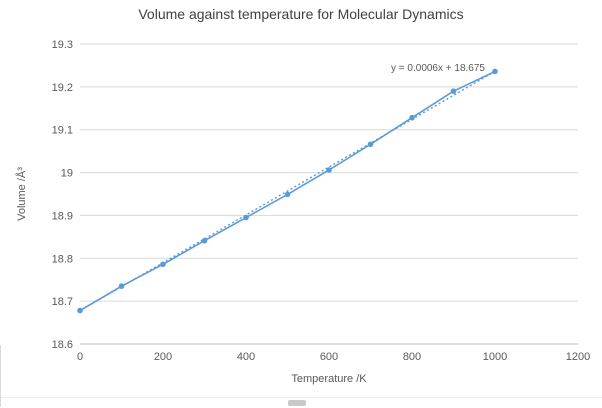  Describe the element at coordinates (495, 357) in the screenshot. I see `x-tick-label: 1000` at that location.